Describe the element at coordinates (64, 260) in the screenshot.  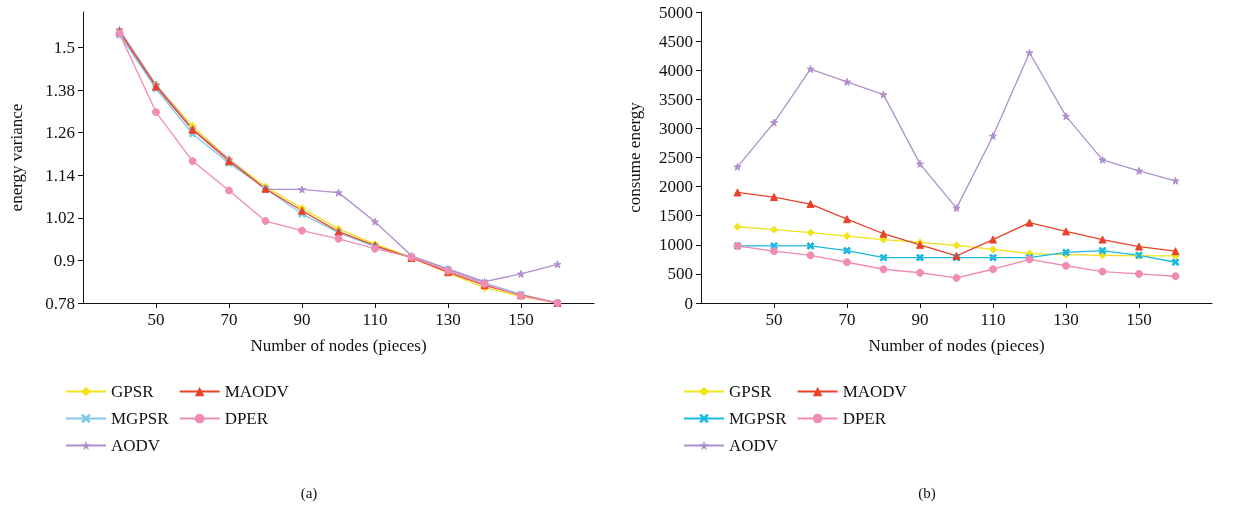
I see `y-tick-label: 0.9` at that location.